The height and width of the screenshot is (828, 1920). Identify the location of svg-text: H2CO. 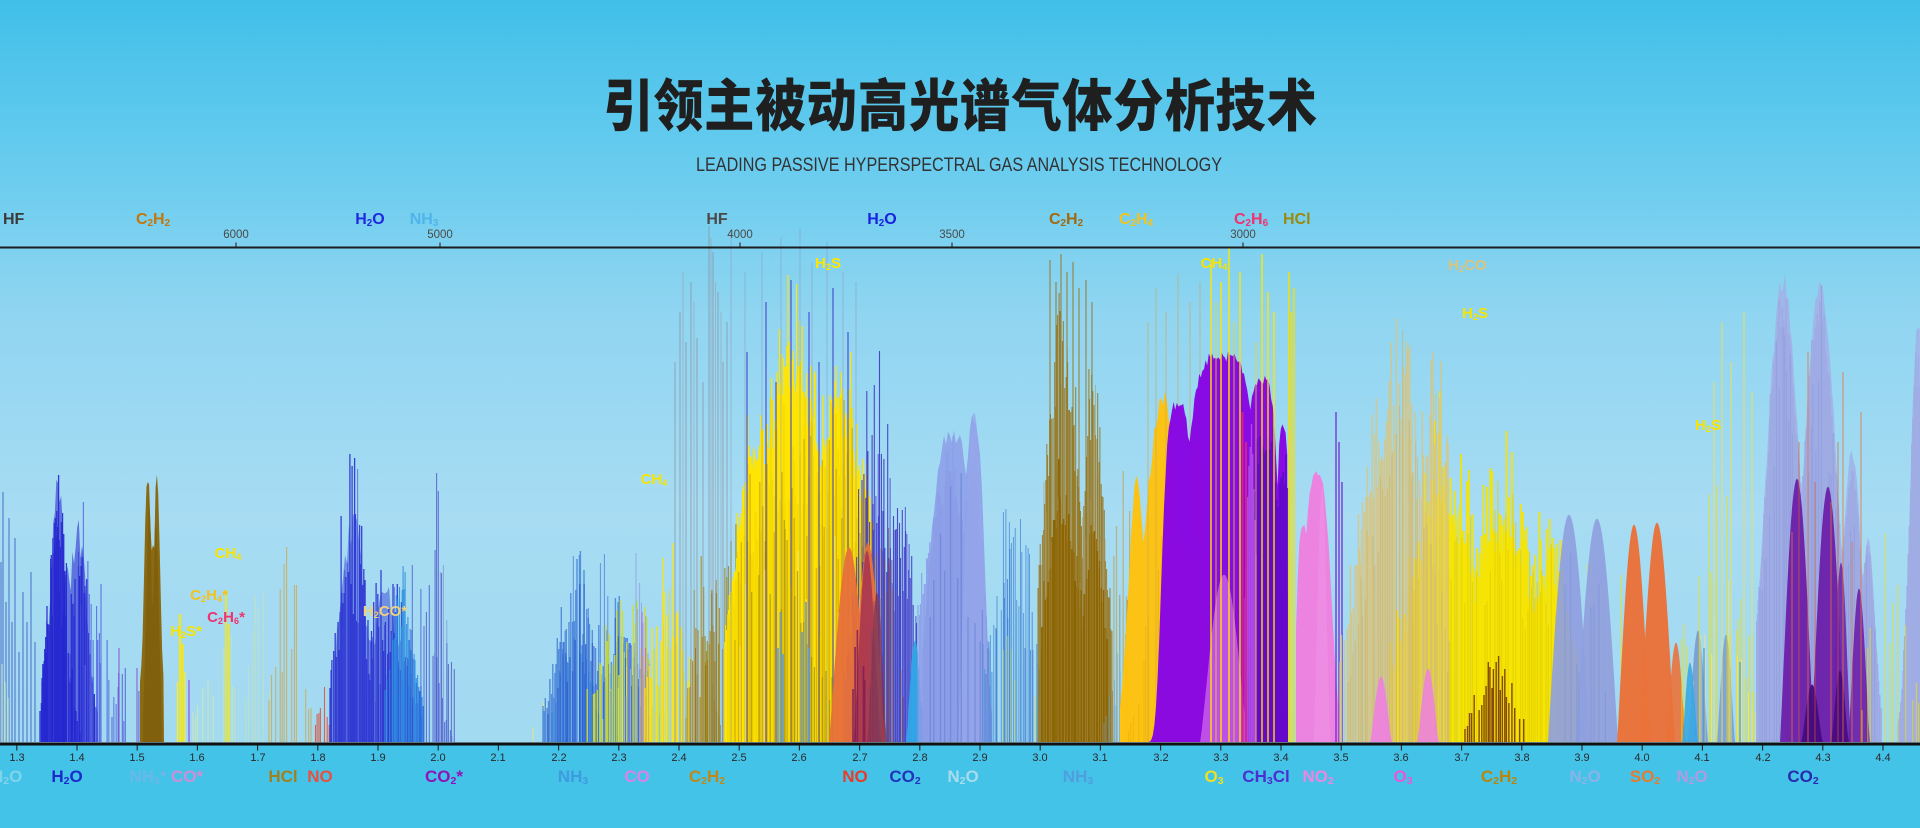
(1467, 265).